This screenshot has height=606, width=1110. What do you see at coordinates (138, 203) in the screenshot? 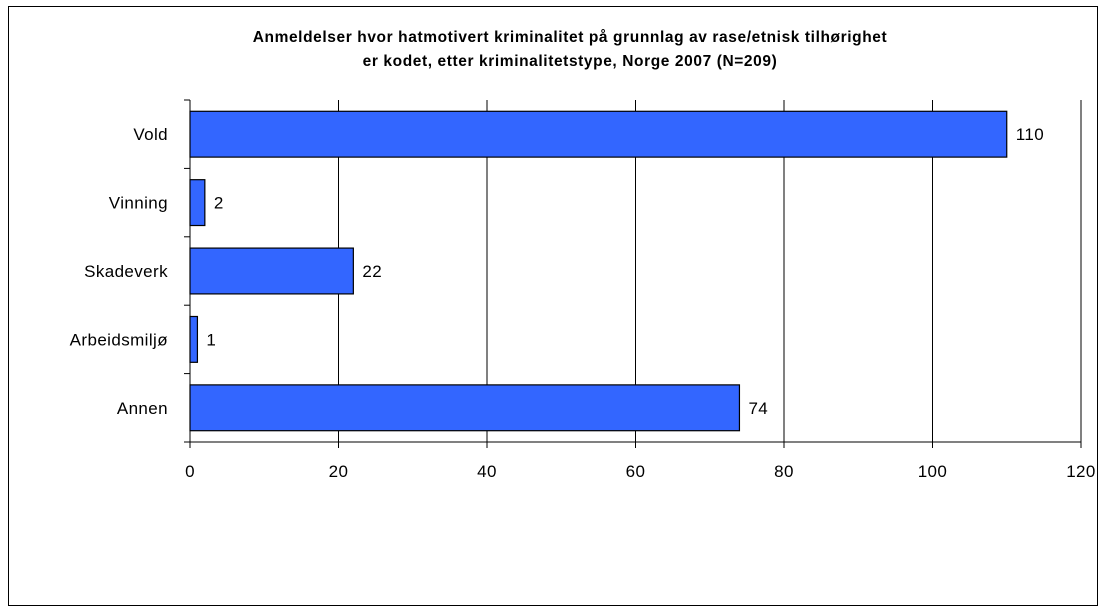
I see `category-label-1: Vinning` at bounding box center [138, 203].